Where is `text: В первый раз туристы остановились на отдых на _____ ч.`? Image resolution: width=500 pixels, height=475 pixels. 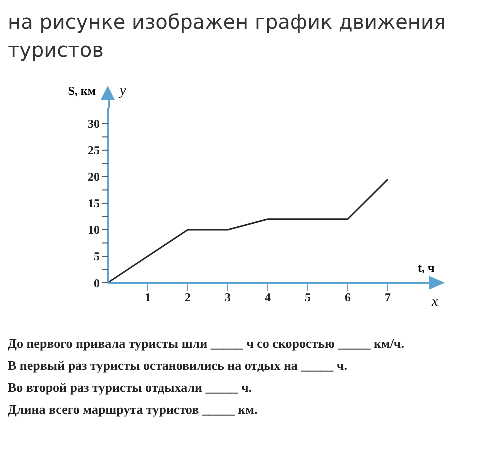
text: В первый раз туристы остановились на отдых на _____ ч. is located at coordinates (178, 366).